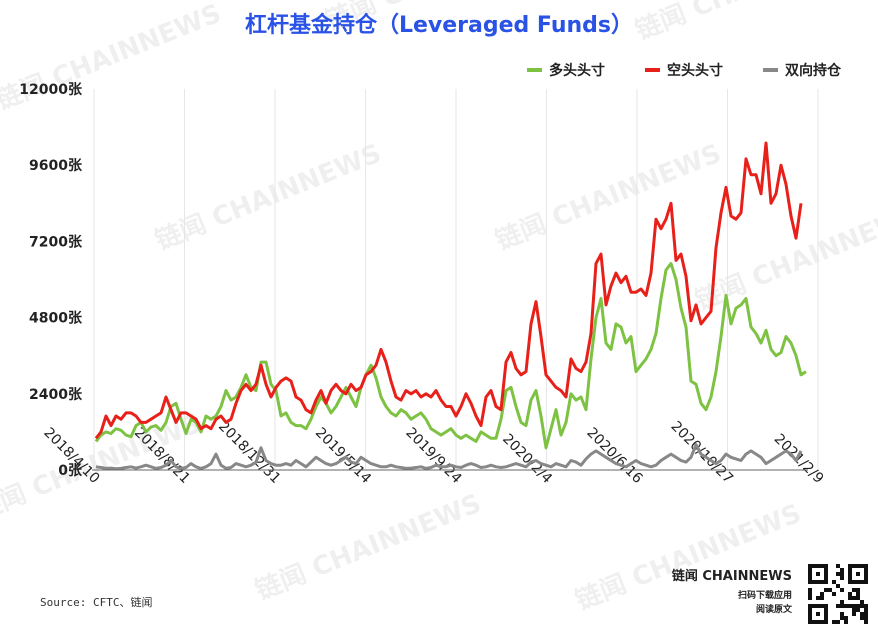 This screenshot has width=878, height=631. What do you see at coordinates (695, 70) in the screenshot?
I see `legend-label-short: 空头头寸` at bounding box center [695, 70].